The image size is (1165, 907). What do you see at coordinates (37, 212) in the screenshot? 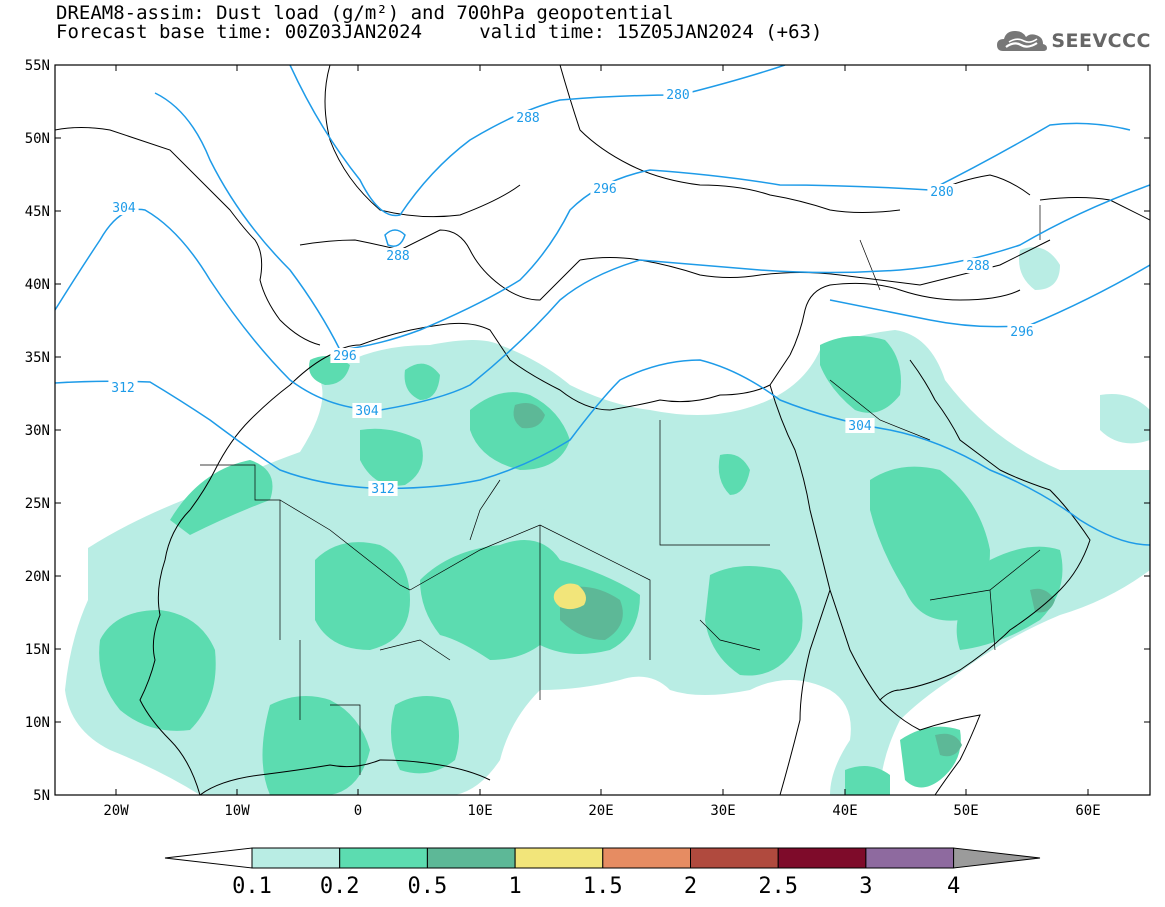
I see `lat-tick-label: 45N` at bounding box center [37, 212].